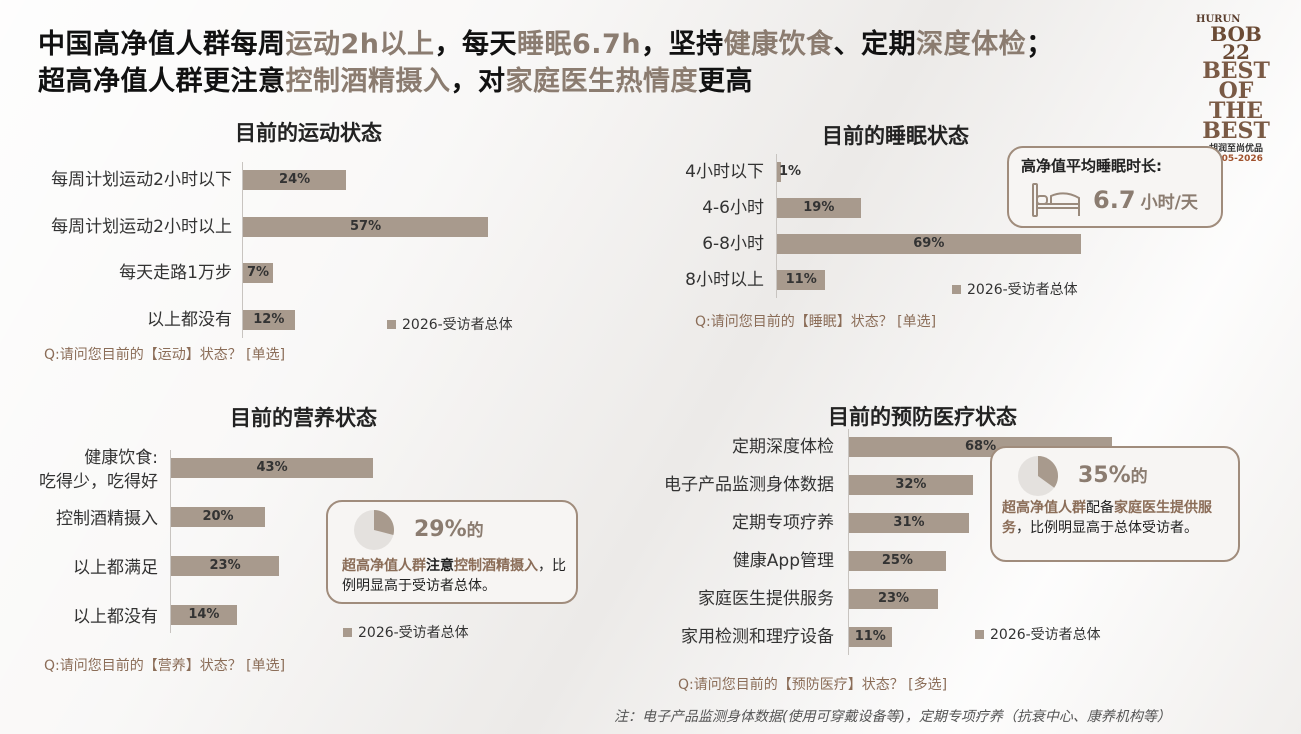 This screenshot has width=1301, height=734. I want to click on title-highlight: 控制酒精摄入, so click(368, 81).